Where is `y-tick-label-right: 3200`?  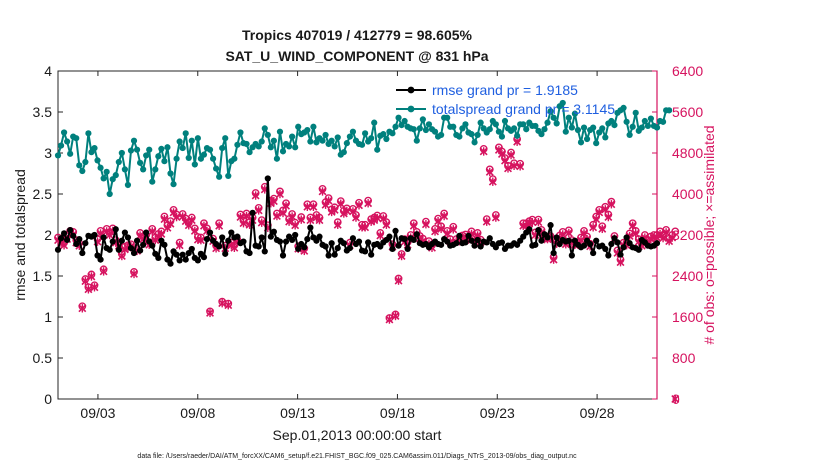
y-tick-label-right: 3200 is located at coordinates (687, 235).